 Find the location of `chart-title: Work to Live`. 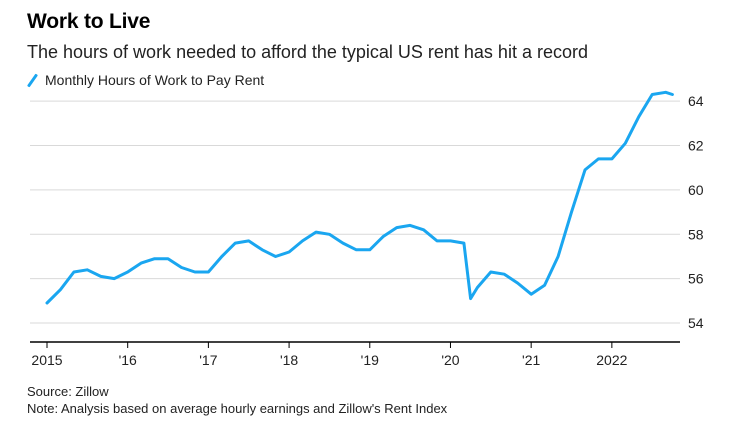

chart-title: Work to Live is located at coordinates (89, 21).